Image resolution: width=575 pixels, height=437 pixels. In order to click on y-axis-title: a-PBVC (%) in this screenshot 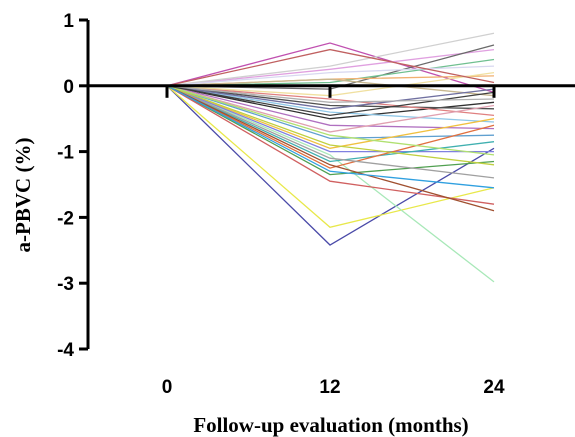, I will do `click(23, 195)`.